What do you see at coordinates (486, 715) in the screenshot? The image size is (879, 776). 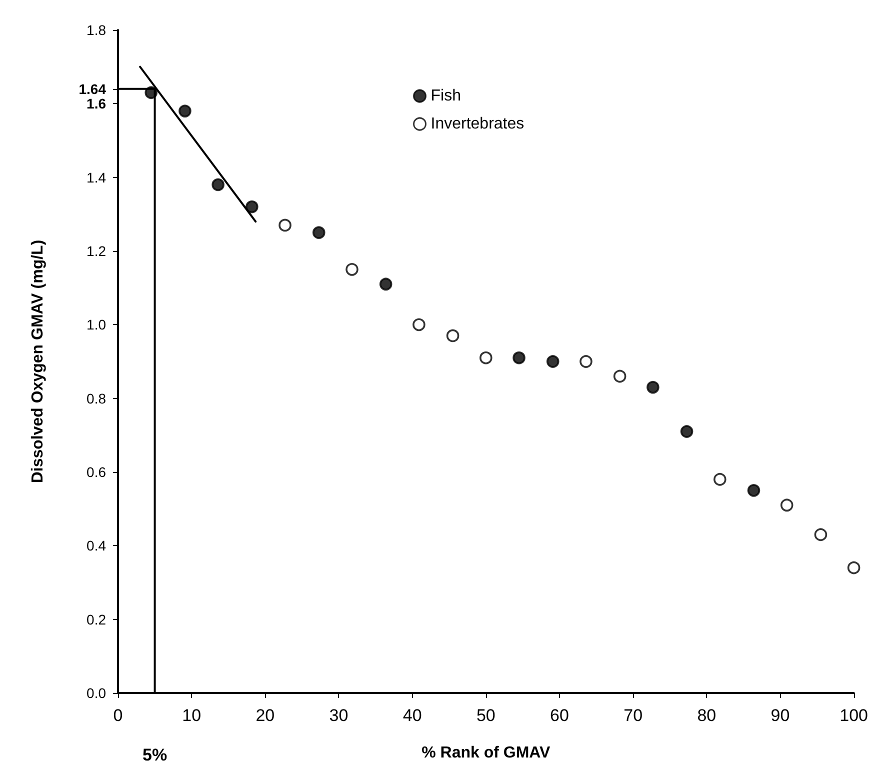 I see `x-tick-label: 50` at bounding box center [486, 715].